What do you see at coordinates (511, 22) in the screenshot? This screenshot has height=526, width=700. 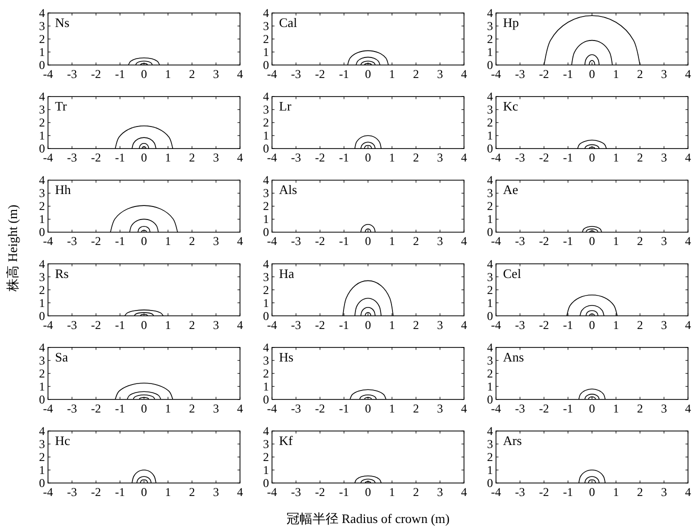 I see `chart-title: Hp` at bounding box center [511, 22].